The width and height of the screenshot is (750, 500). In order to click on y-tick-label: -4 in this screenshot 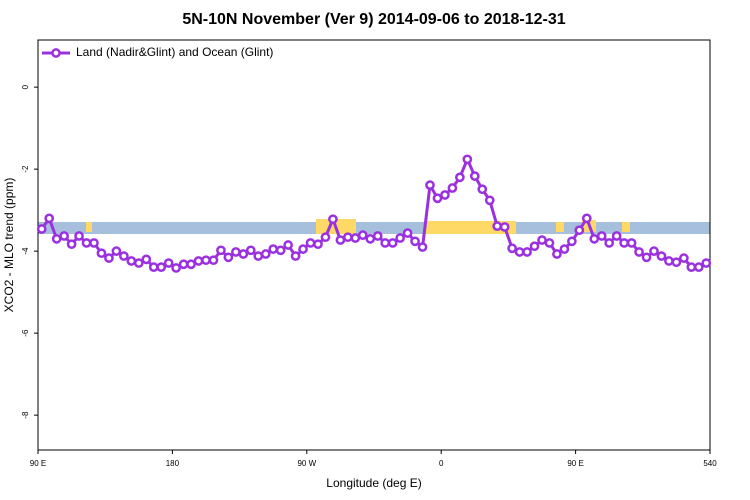, I will do `click(25, 251)`.